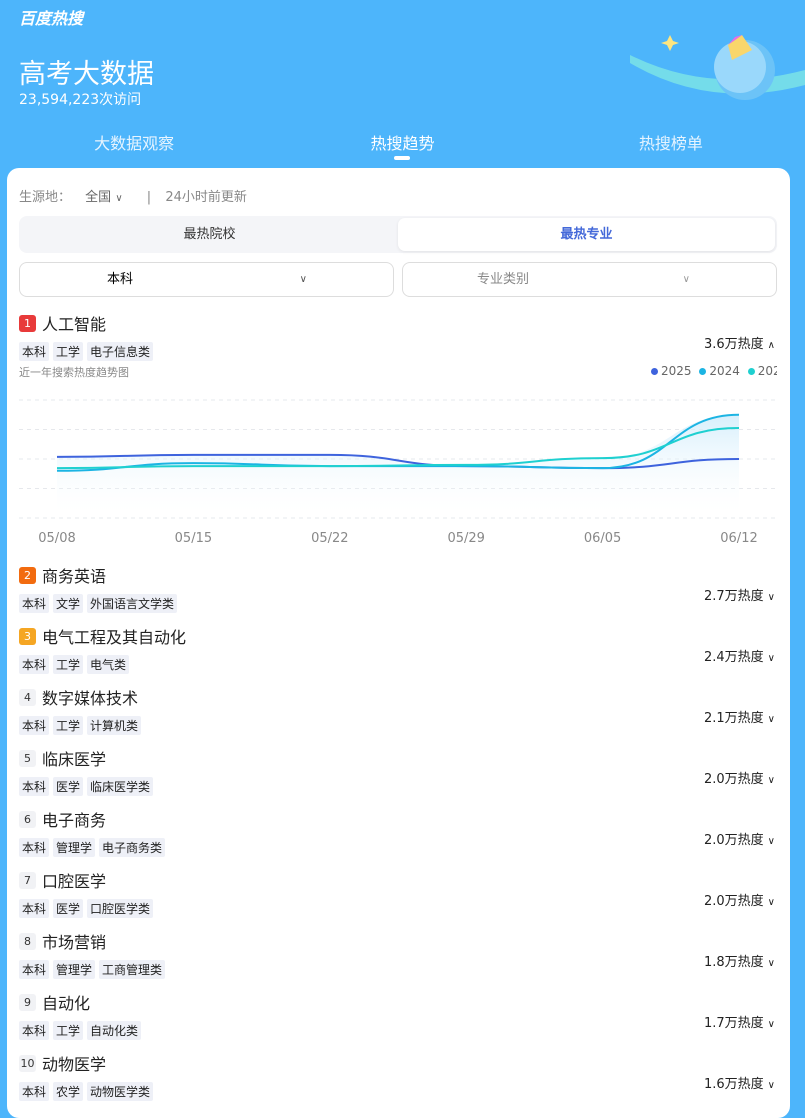 This screenshot has height=1118, width=805. I want to click on legend-dot-2024, so click(702, 371).